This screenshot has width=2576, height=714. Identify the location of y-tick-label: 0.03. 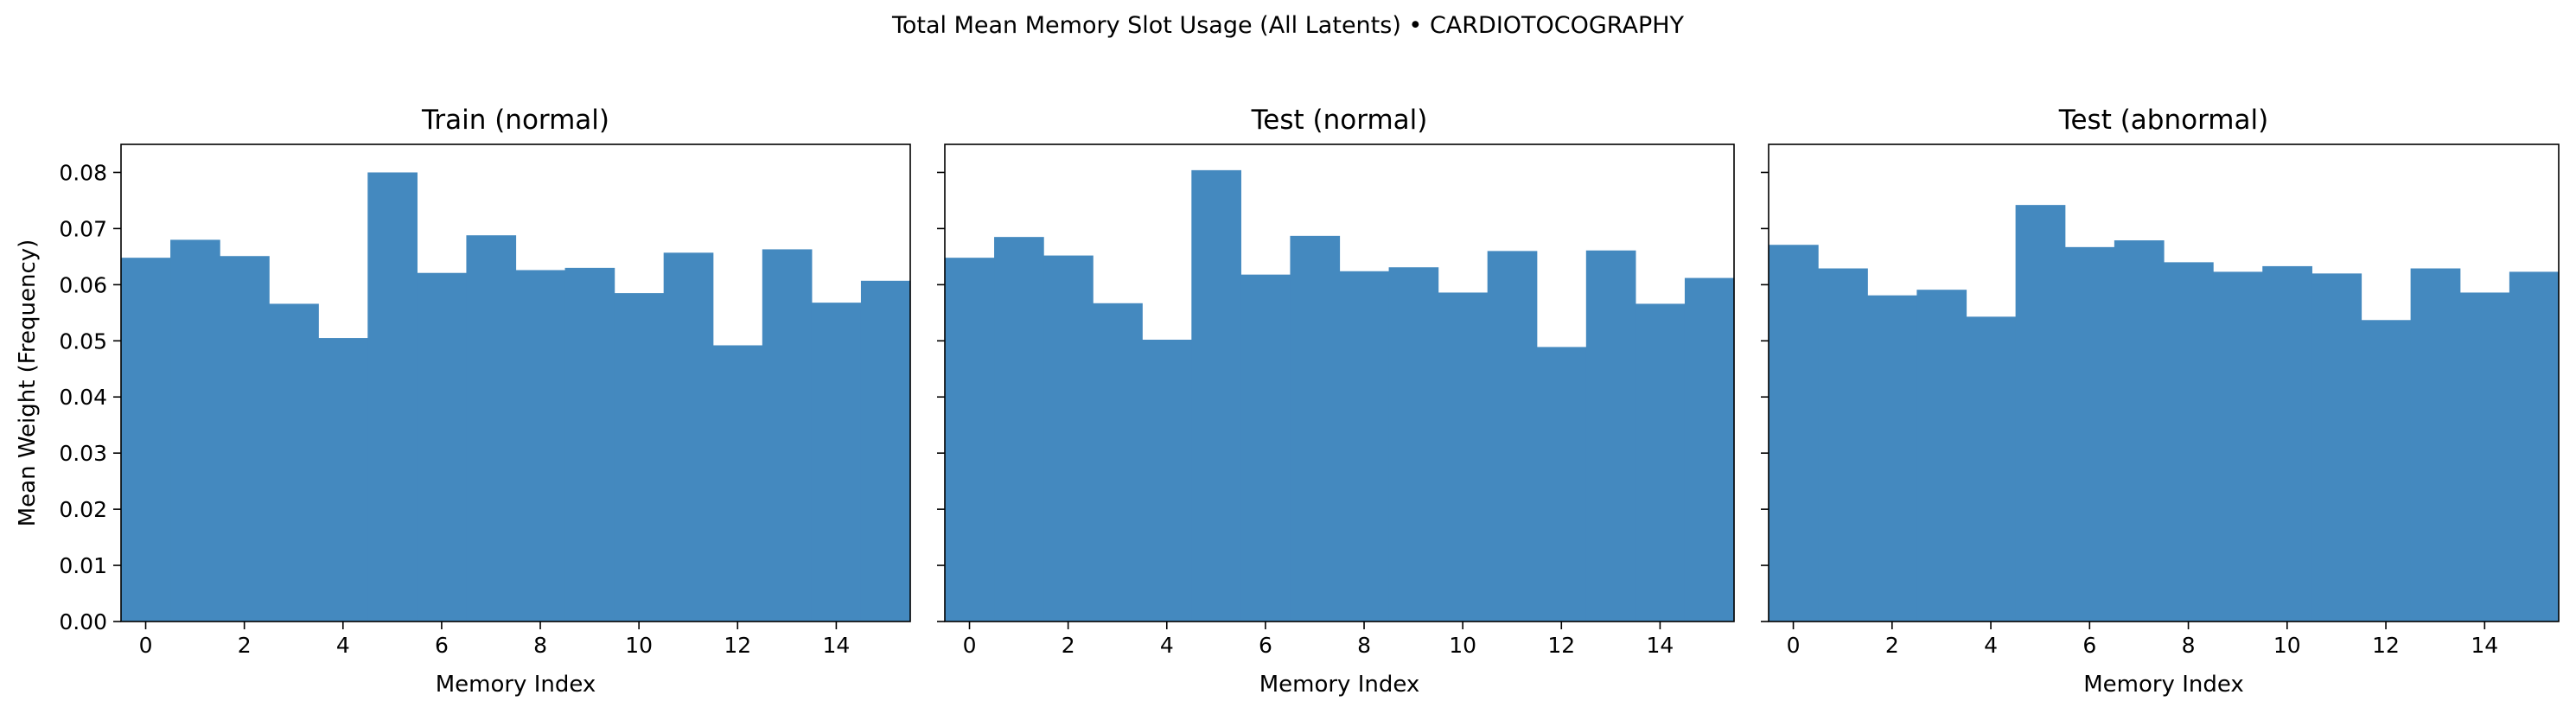
(83, 454).